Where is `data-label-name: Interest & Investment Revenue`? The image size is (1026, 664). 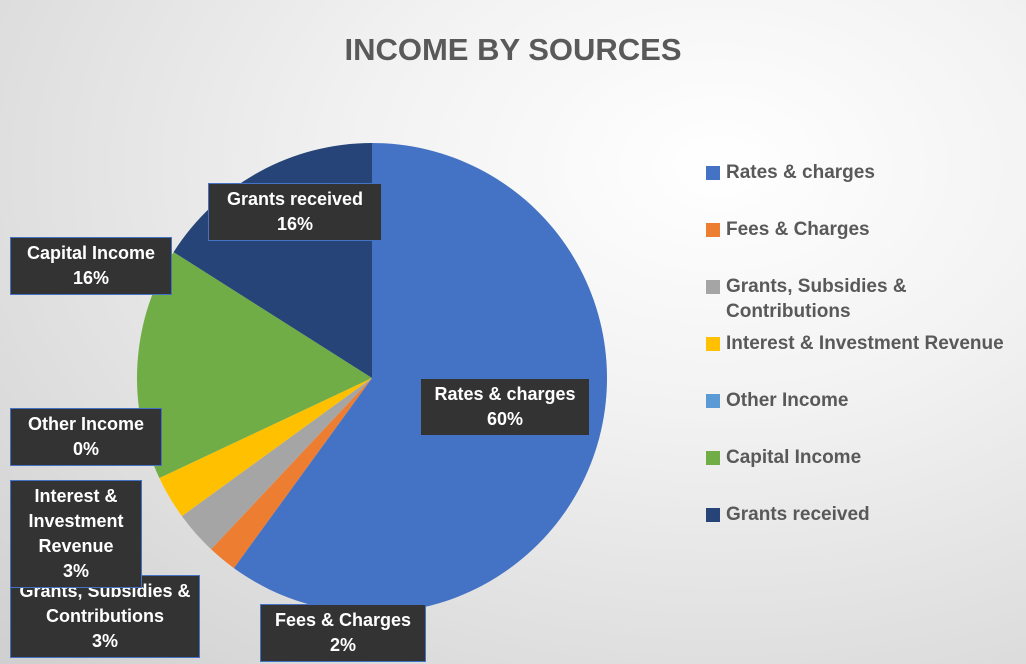
data-label-name: Interest & Investment Revenue is located at coordinates (76, 521).